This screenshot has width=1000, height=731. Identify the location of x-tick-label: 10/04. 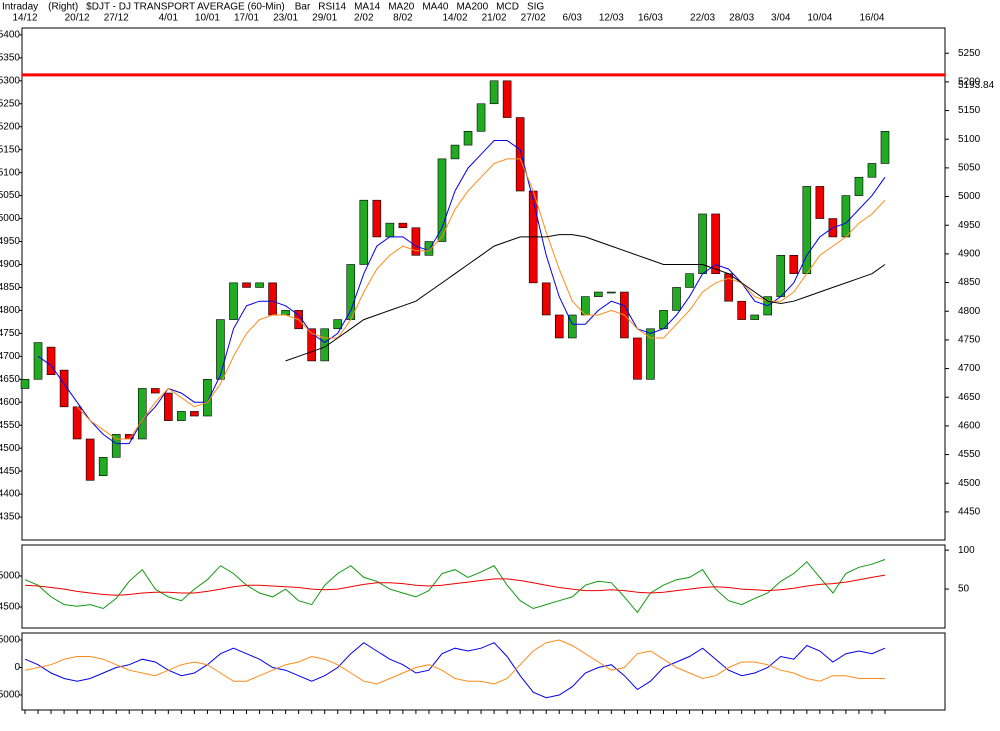
(819, 18).